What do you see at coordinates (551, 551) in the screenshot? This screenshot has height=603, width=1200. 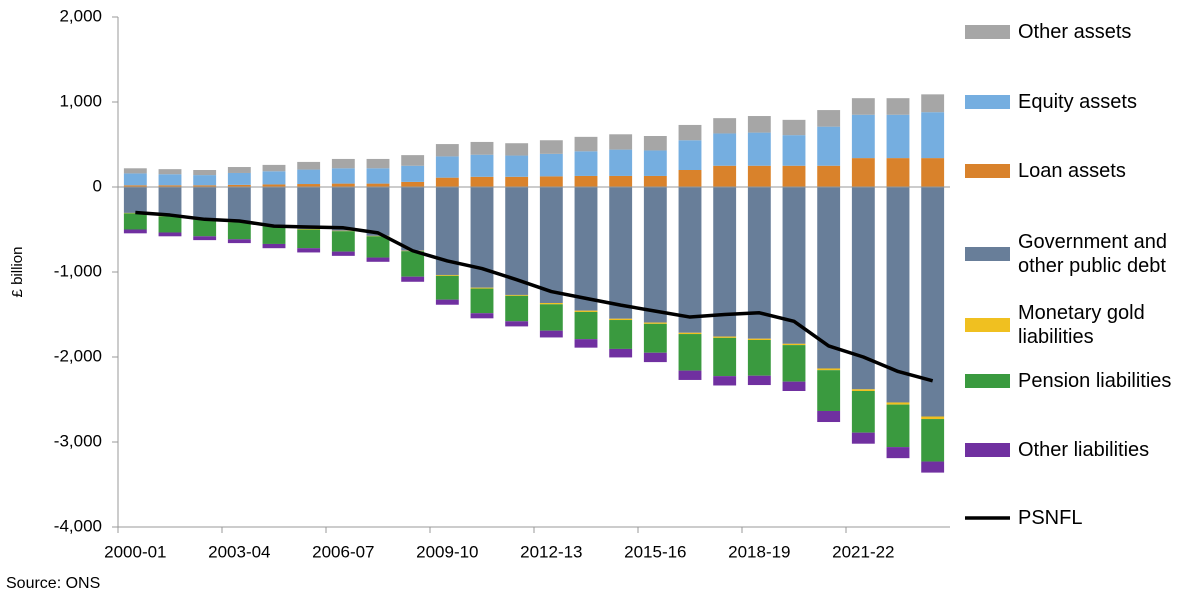 I see `x-tick-label: 2012-13` at bounding box center [551, 551].